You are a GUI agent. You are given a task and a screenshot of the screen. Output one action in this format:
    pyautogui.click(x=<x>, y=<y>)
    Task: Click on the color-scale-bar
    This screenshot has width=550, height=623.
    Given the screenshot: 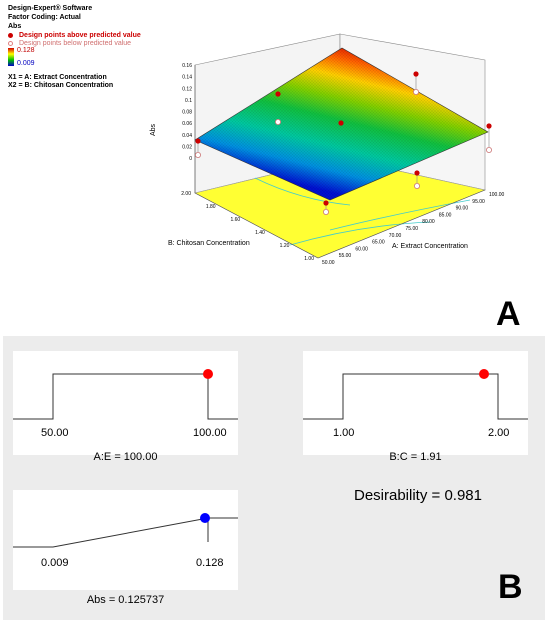 What is the action you would take?
    pyautogui.click(x=11, y=57)
    